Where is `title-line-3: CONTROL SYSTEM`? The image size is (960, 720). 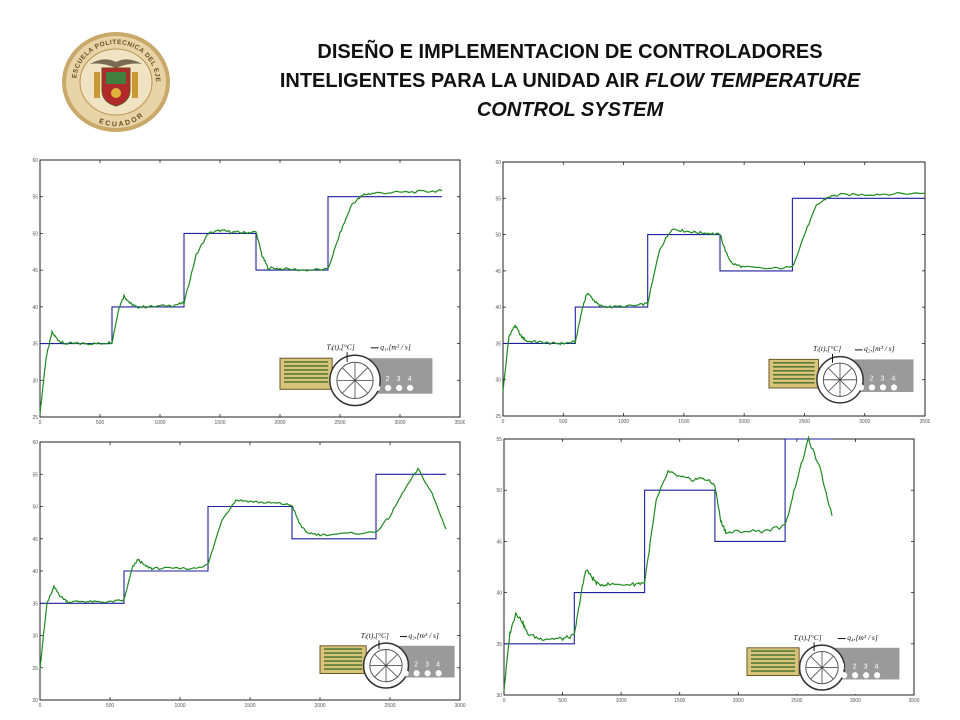 title-line-3: CONTROL SYSTEM is located at coordinates (570, 110).